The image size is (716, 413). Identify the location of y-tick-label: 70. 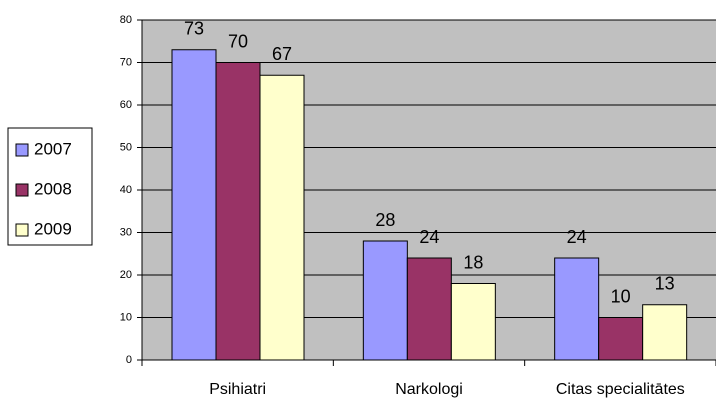
(126, 62).